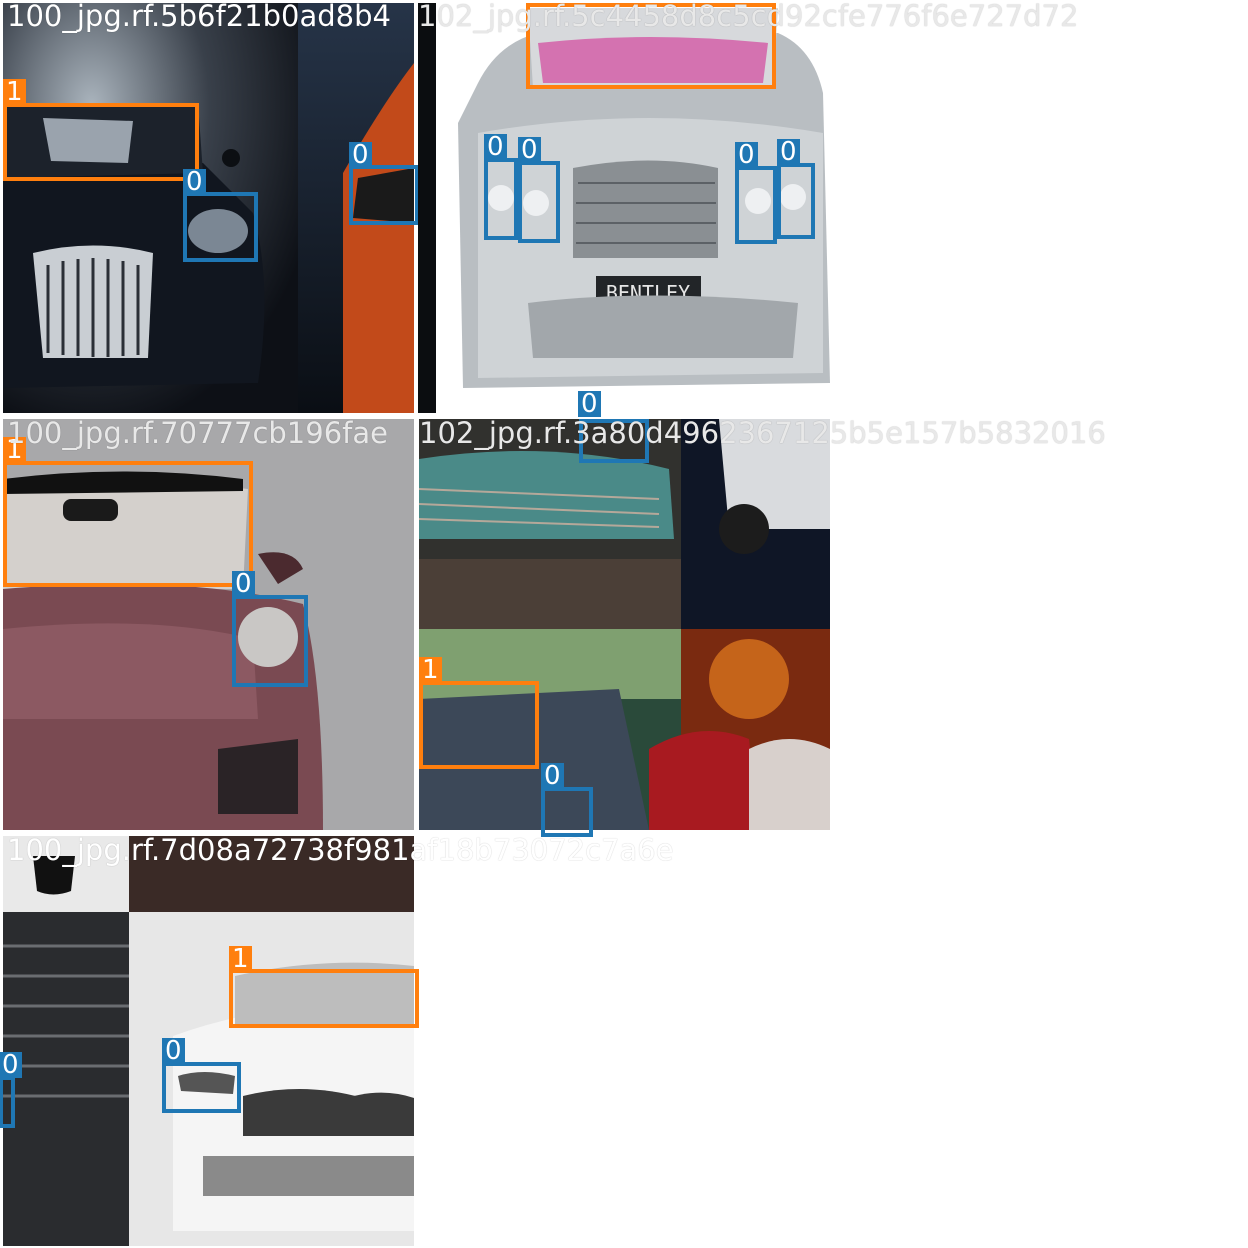 The image size is (1248, 1248). What do you see at coordinates (208, 1041) in the screenshot?
I see `tile-5-image` at bounding box center [208, 1041].